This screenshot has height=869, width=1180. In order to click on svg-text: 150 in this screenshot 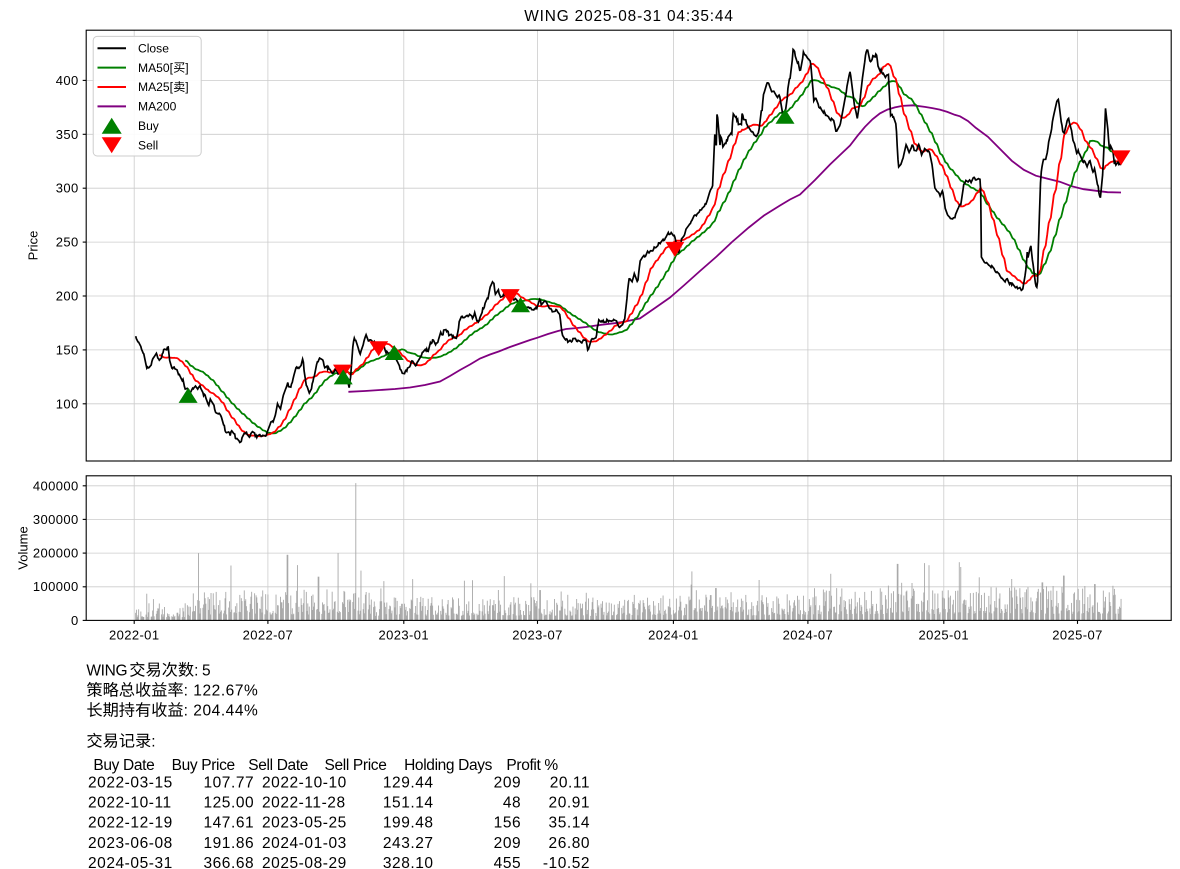, I will do `click(67, 349)`.